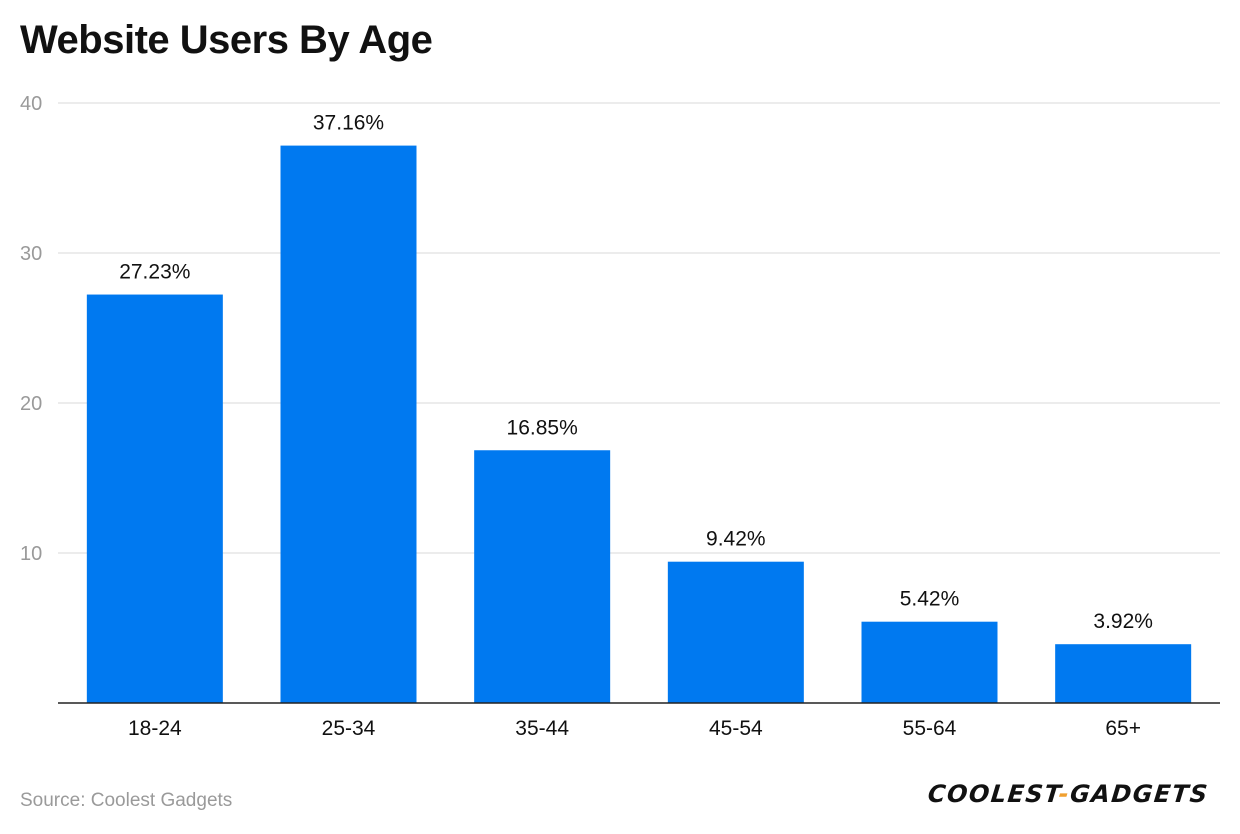 Image resolution: width=1240 pixels, height=834 pixels. I want to click on brand-logo-part1: COOLEST, so click(993, 794).